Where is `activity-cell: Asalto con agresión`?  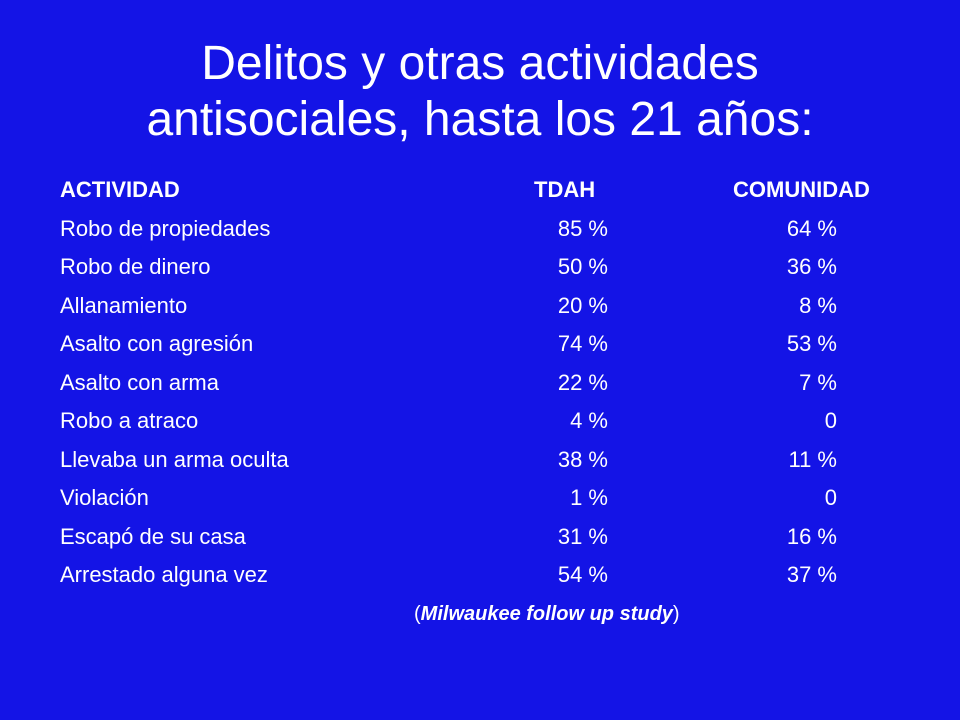 activity-cell: Asalto con agresión is located at coordinates (157, 343).